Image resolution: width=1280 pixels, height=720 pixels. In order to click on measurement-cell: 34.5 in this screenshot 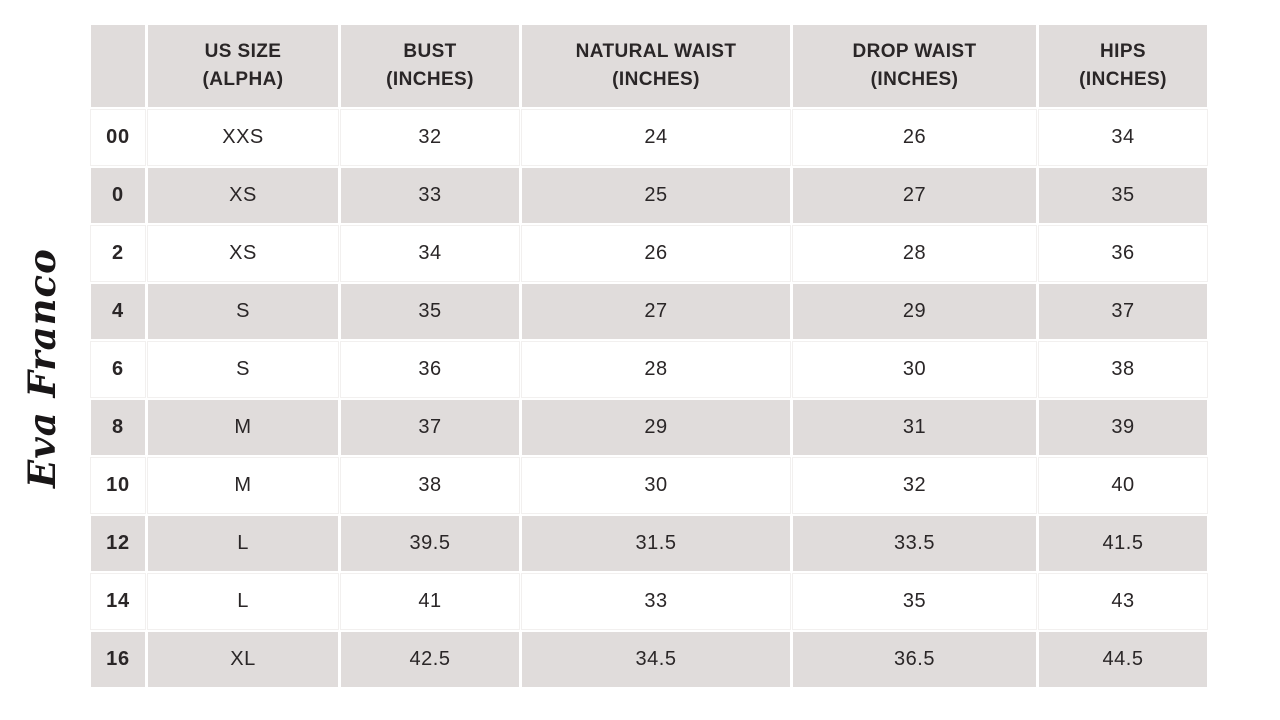, I will do `click(656, 659)`.